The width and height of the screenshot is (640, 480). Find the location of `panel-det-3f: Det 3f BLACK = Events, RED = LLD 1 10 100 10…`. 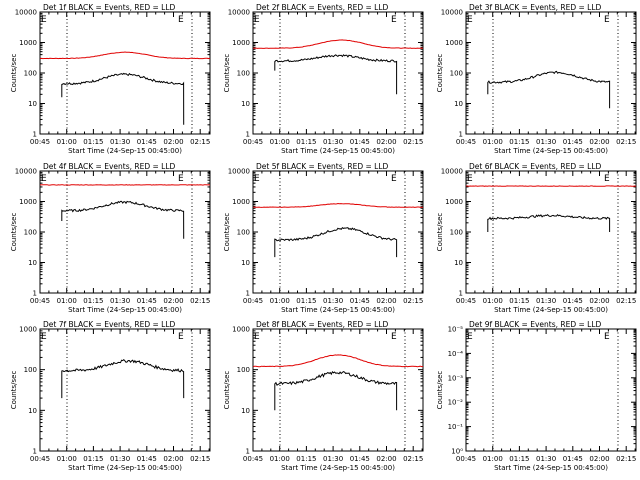

panel-det-3f: Det 3f BLACK = Events, RED = LLD 1 10 100 10… is located at coordinates (536, 79).